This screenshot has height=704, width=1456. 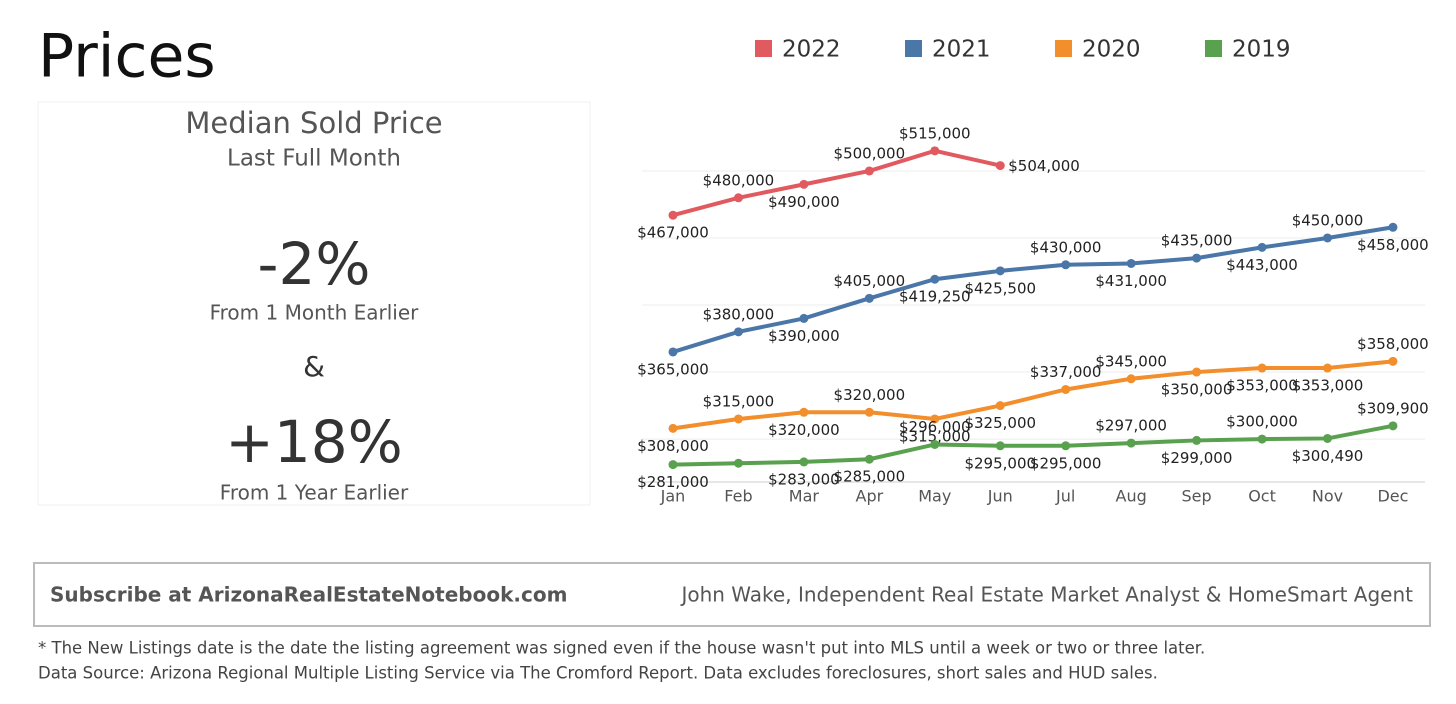 What do you see at coordinates (673, 496) in the screenshot?
I see `x-tick-label: Jan` at bounding box center [673, 496].